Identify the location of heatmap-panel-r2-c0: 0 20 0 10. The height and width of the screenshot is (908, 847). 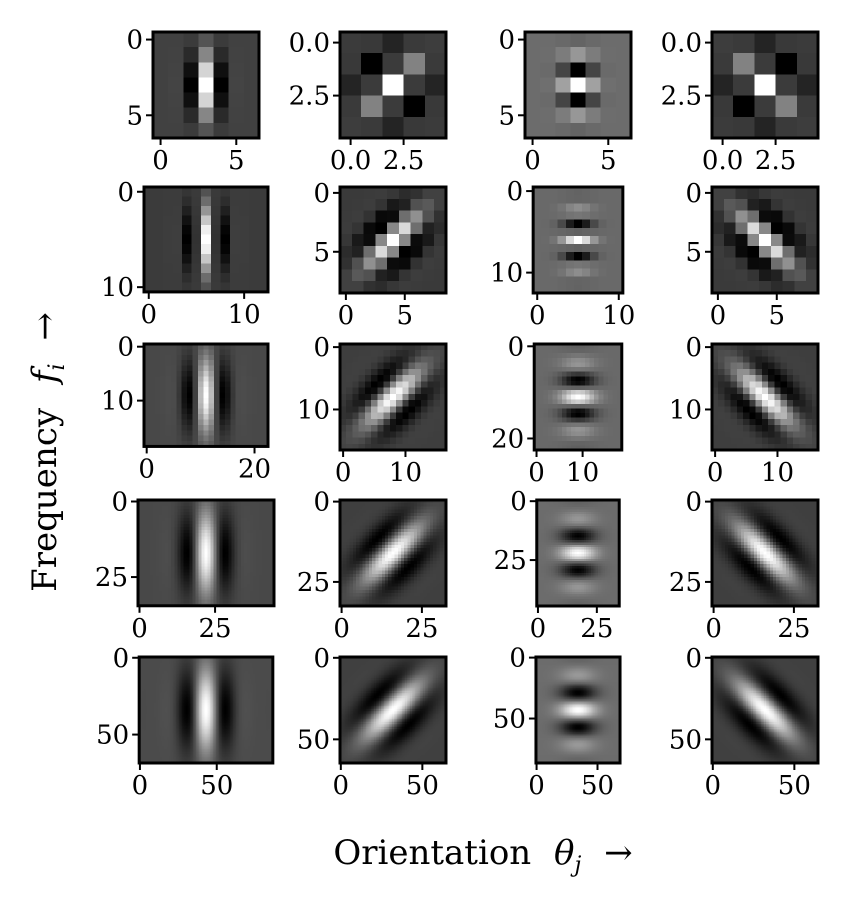
(186, 409).